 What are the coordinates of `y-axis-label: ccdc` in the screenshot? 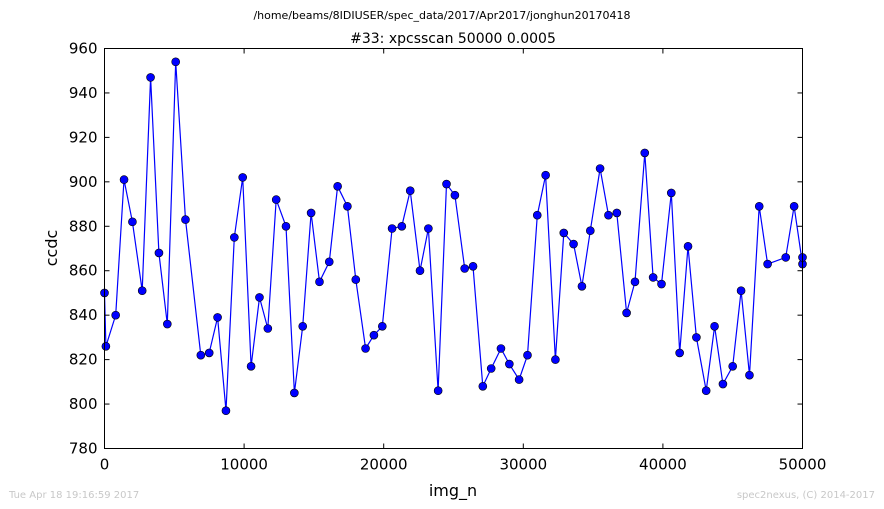 It's located at (51, 248).